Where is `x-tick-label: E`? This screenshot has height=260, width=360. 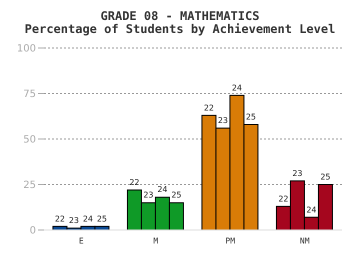 x-tick-label: E is located at coordinates (81, 241).